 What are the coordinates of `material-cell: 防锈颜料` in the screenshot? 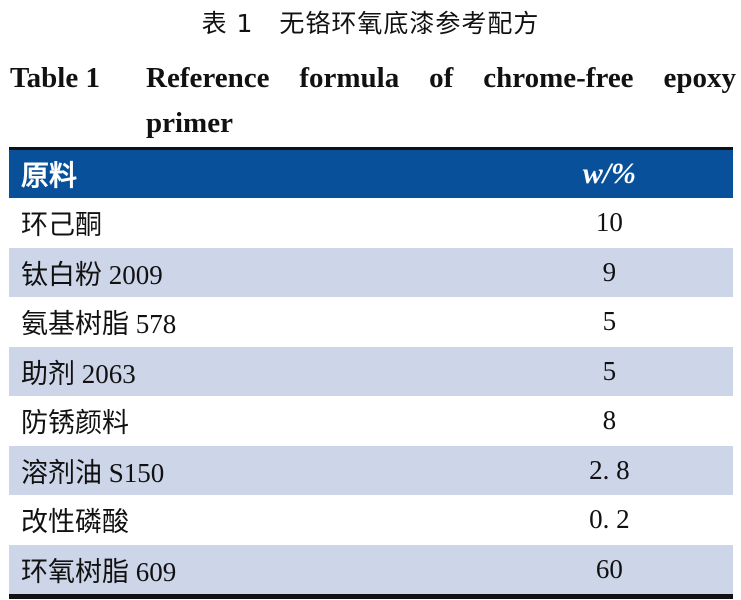 It's located at (75, 423).